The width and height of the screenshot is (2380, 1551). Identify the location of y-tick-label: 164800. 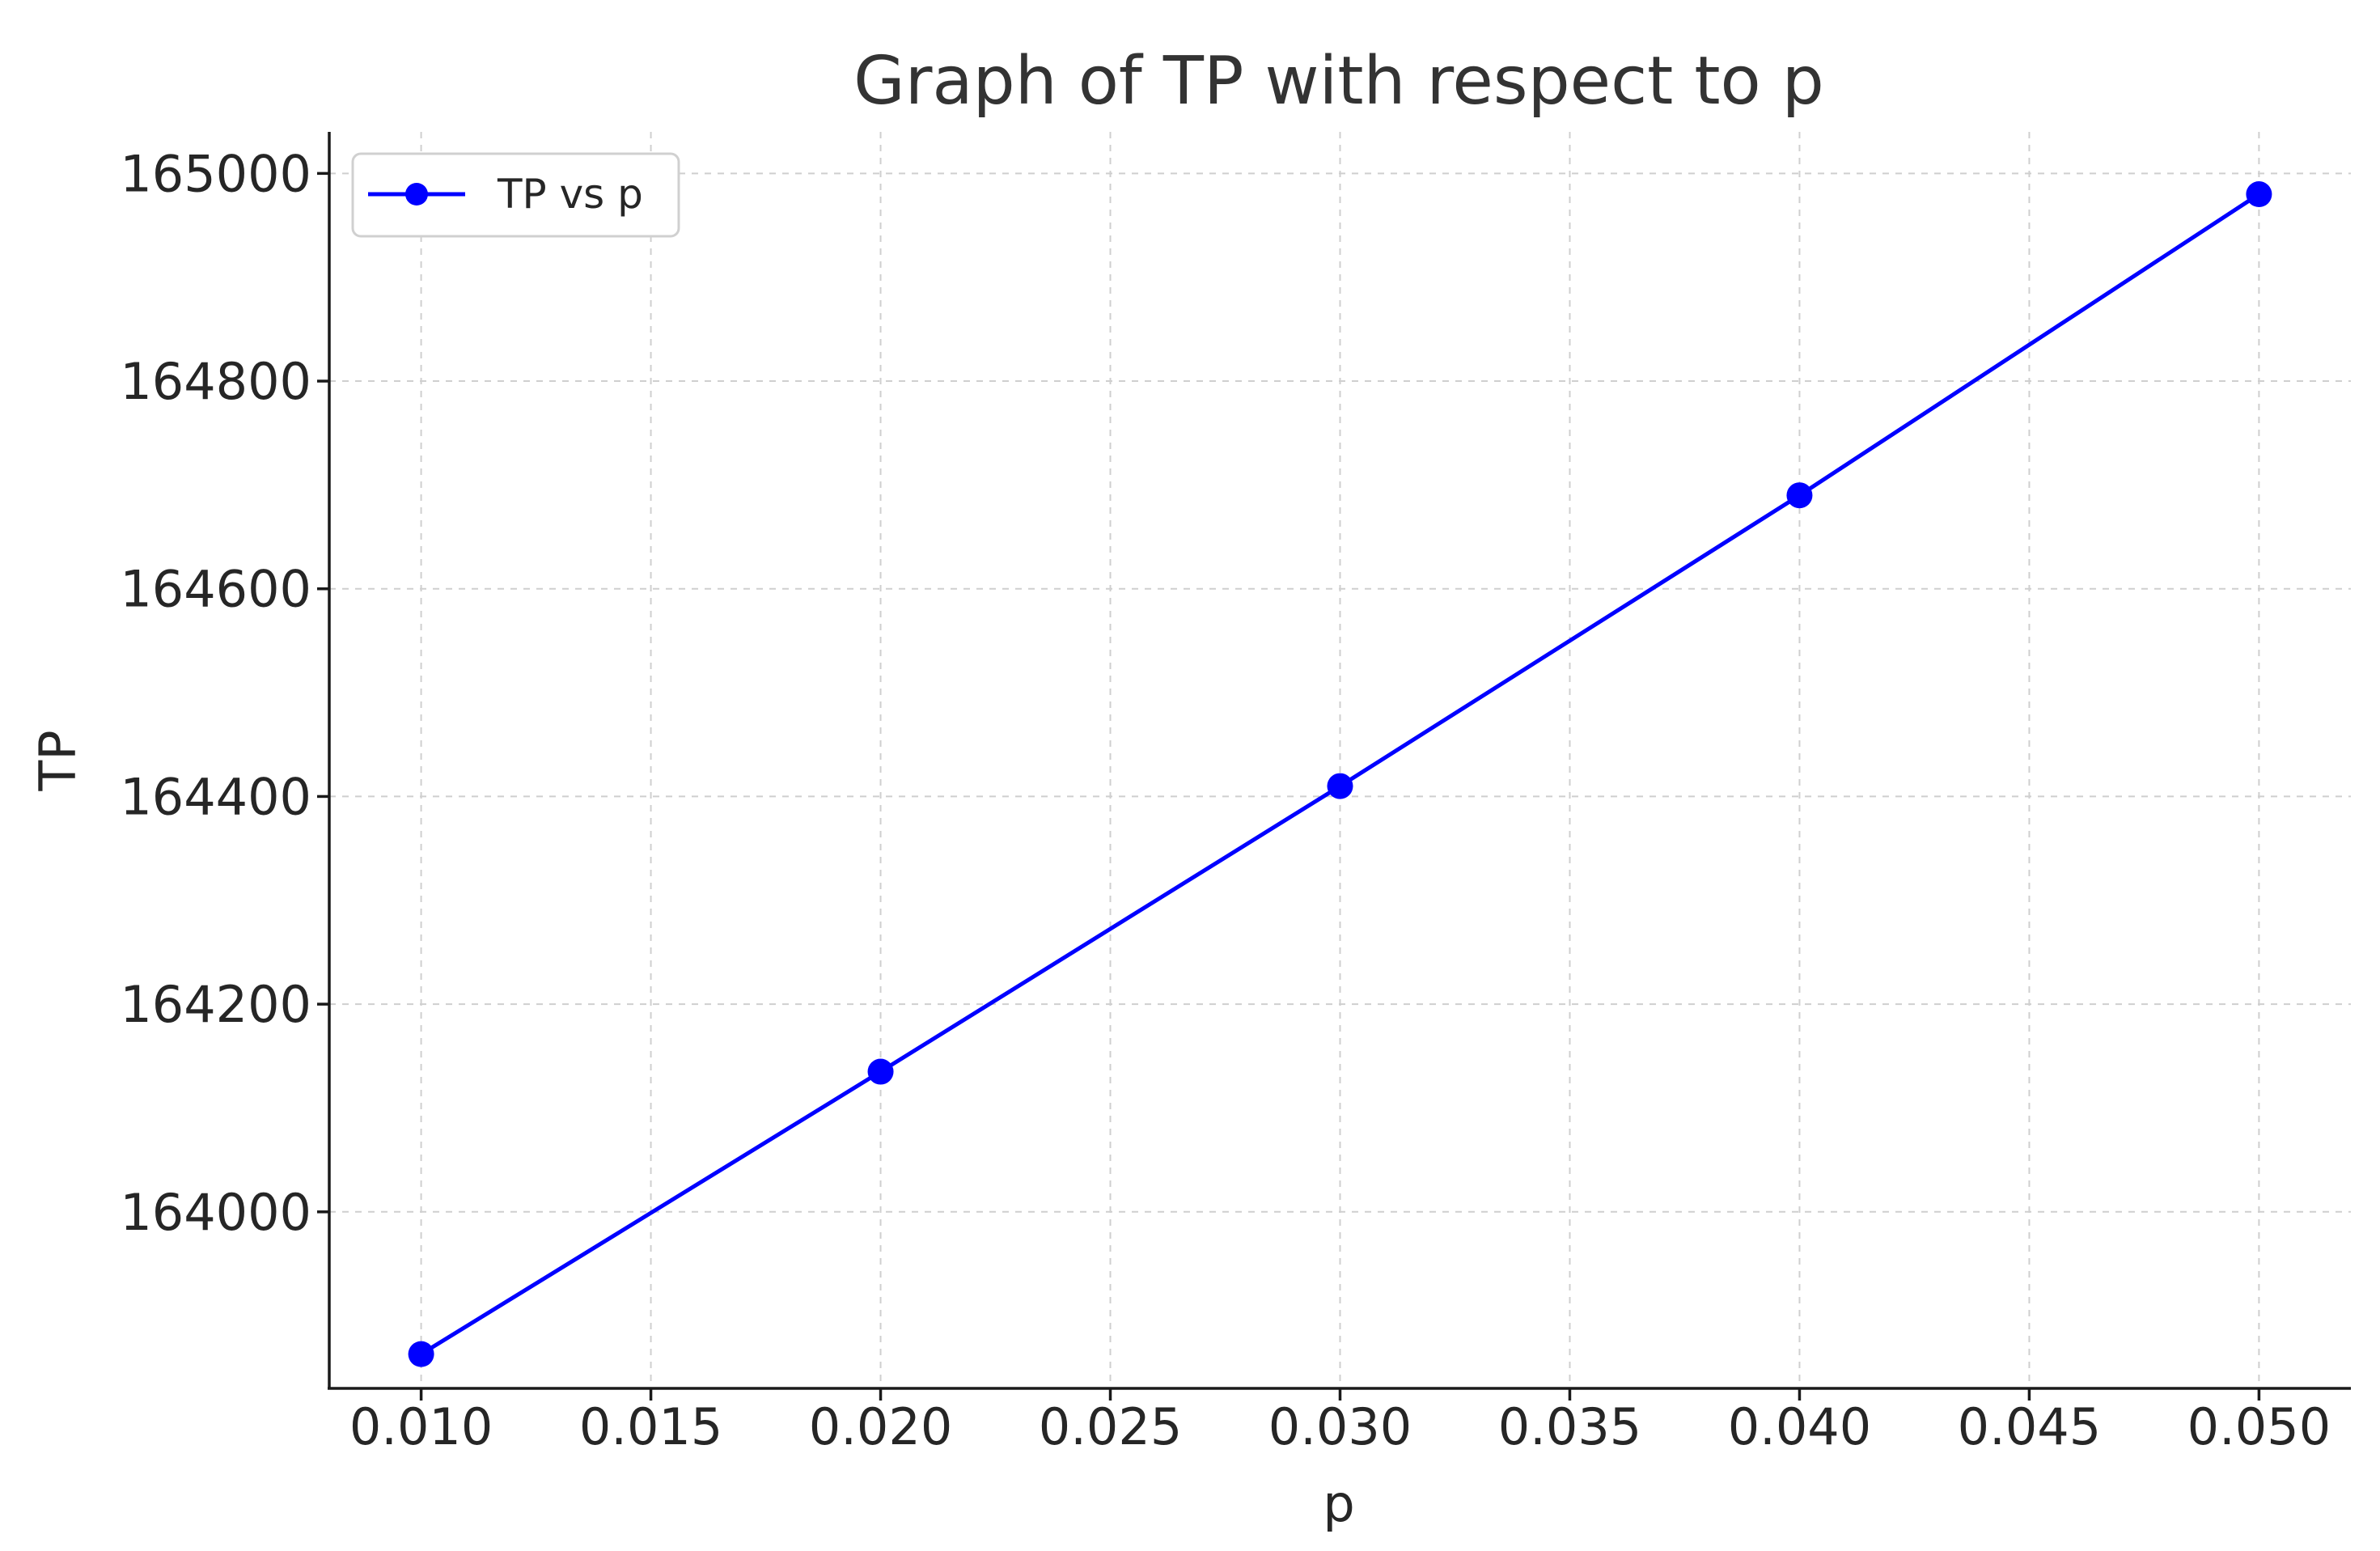
(215, 381).